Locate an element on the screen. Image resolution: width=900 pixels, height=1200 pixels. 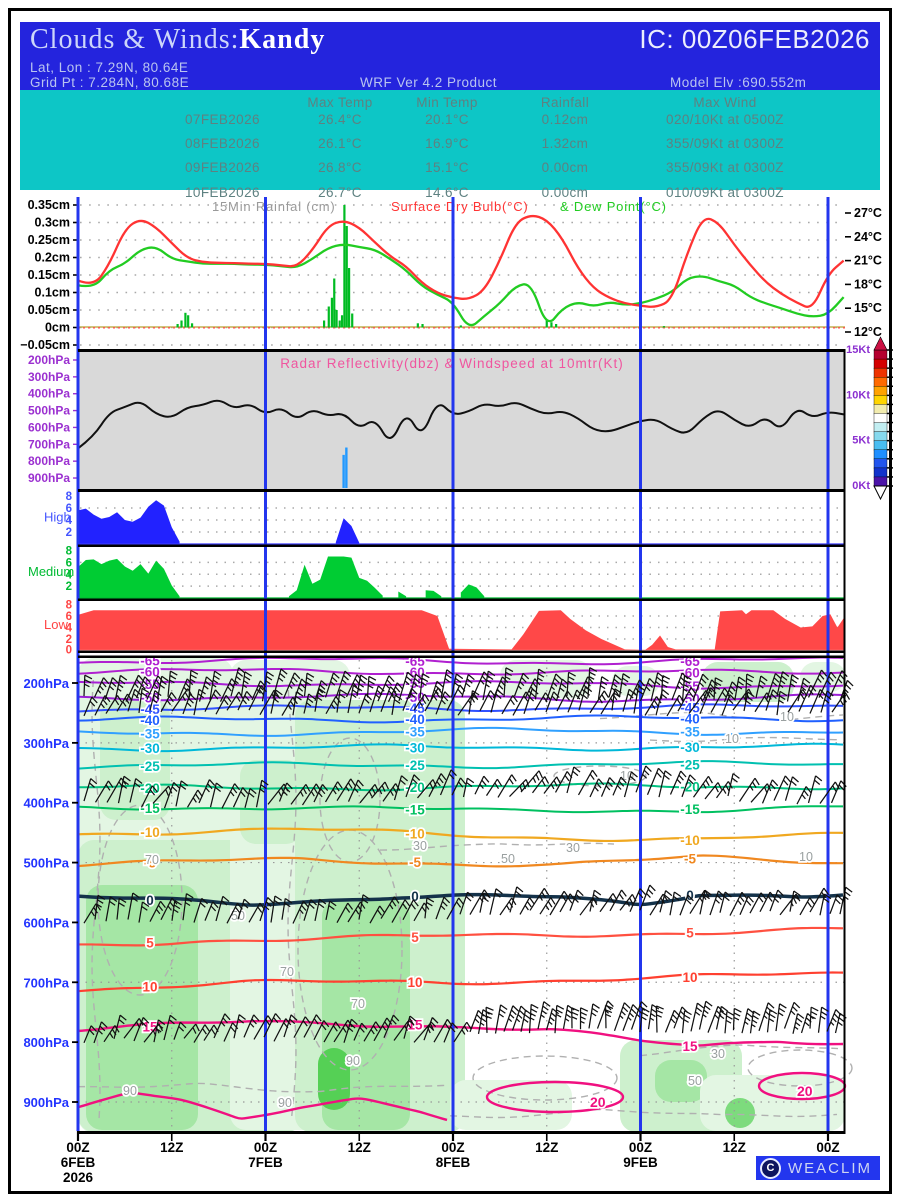
cell-date: 09FEB2026 is located at coordinates (222, 168).